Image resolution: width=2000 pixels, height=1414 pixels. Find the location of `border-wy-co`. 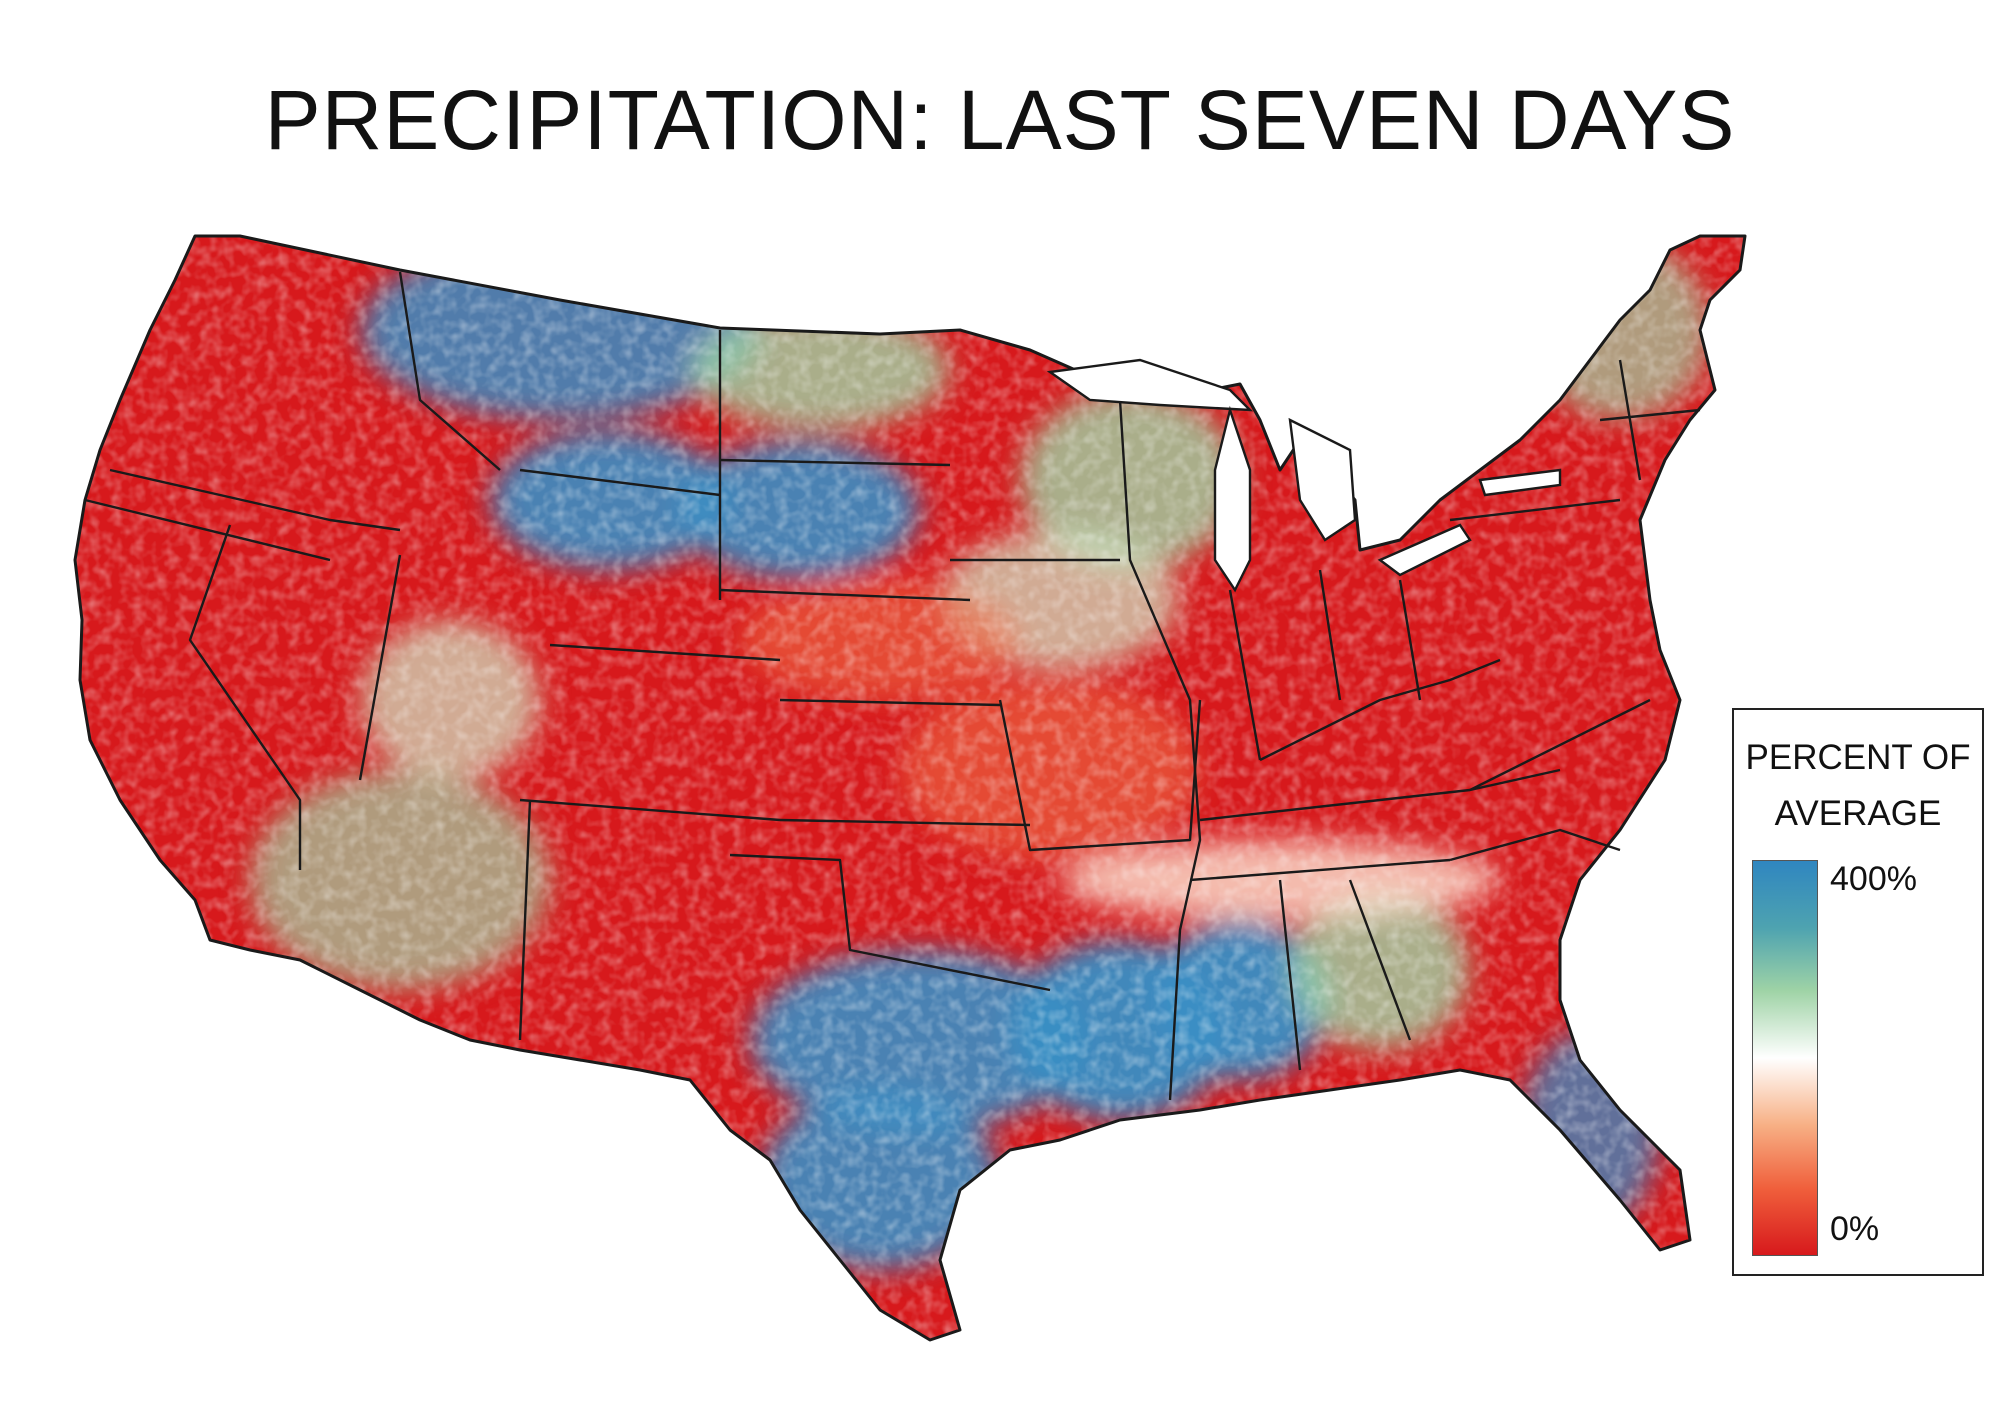

border-wy-co is located at coordinates (665, 652).